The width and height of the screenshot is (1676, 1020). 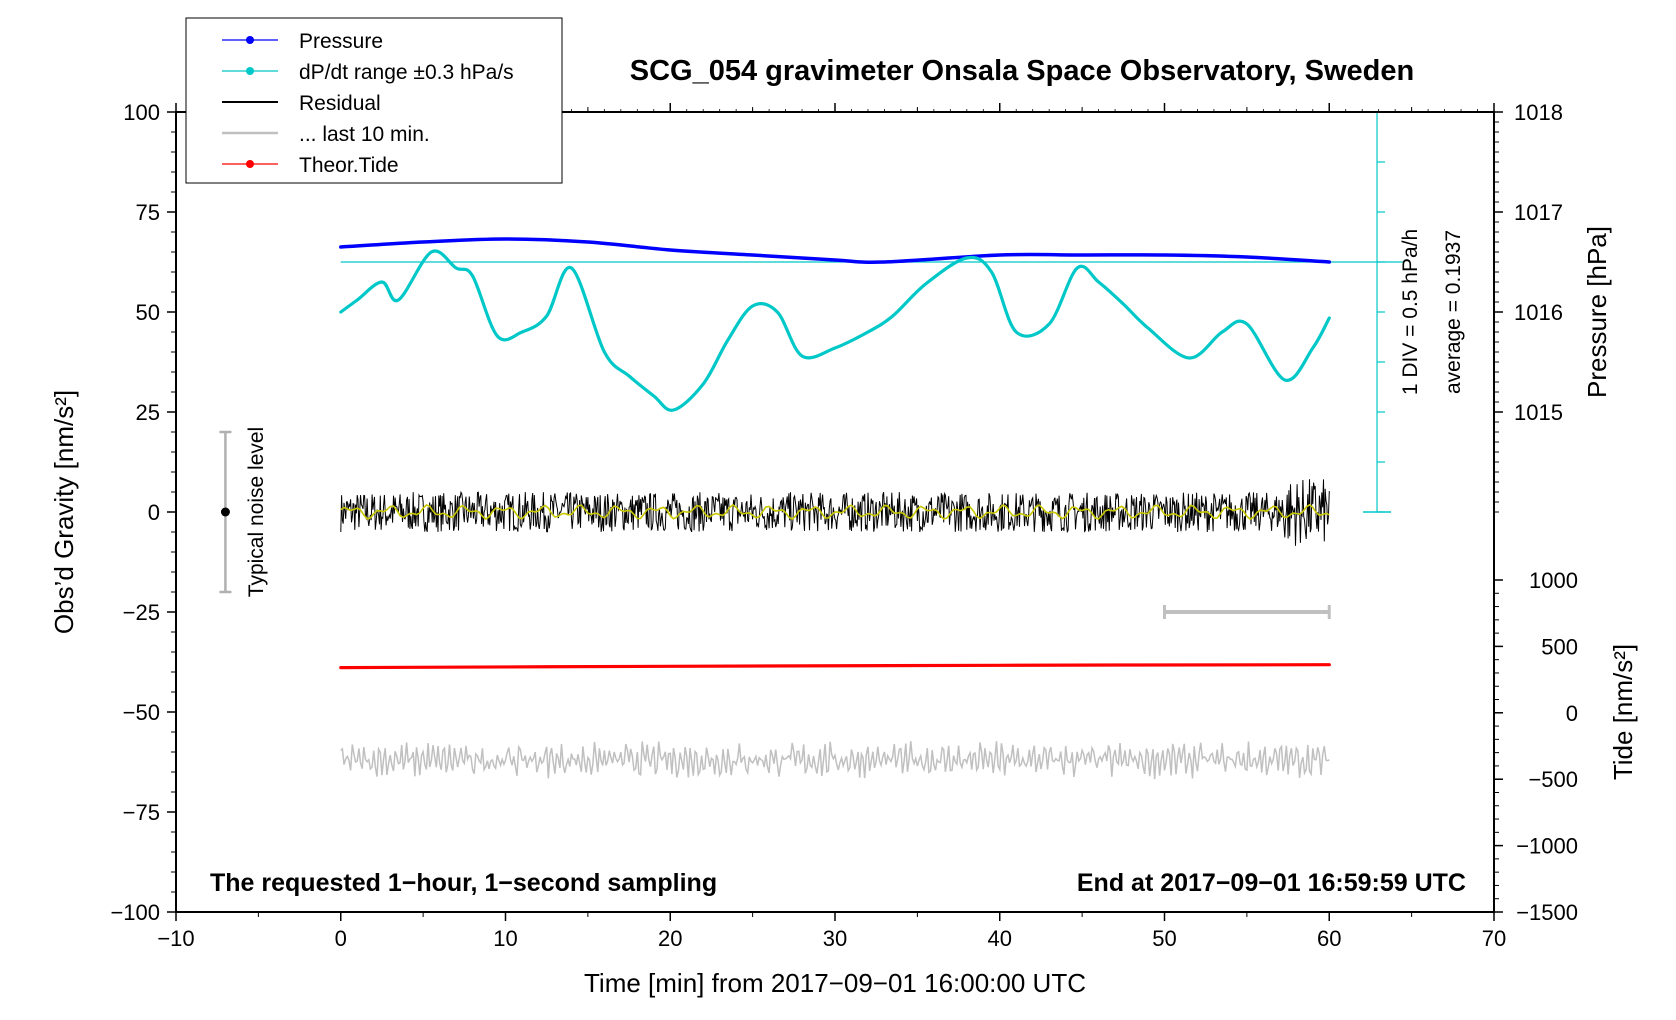 I want to click on tide-tick-label: −500, so click(x=1553, y=779).